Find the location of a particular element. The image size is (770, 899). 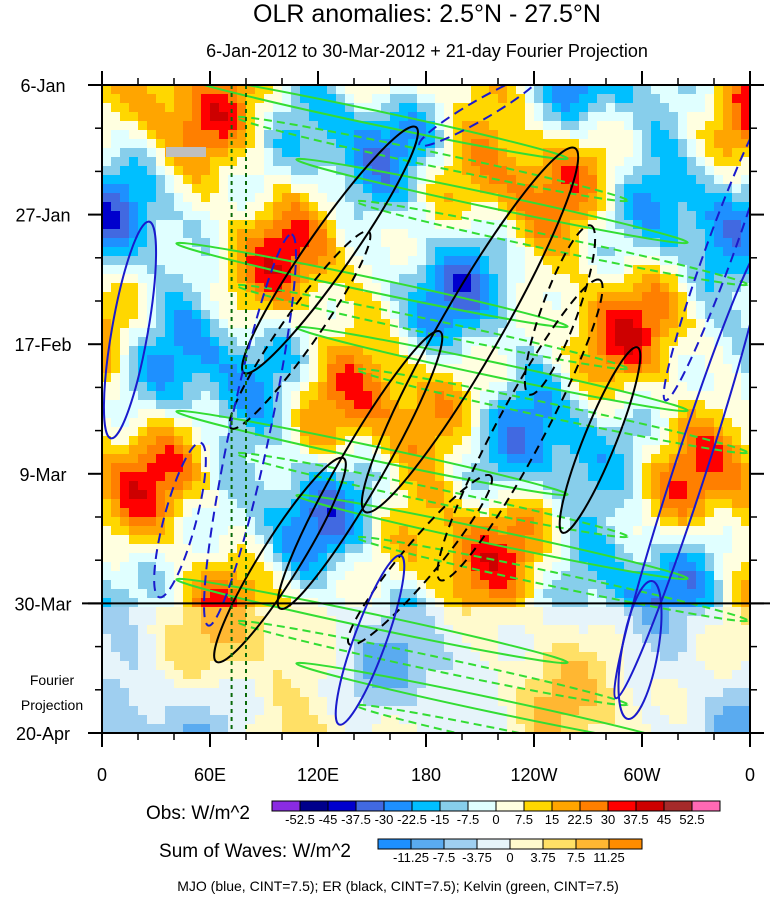

waves-colorbar: -11.25 -7.5 -3.75 0 3.75 7.5 11.25 is located at coordinates (510, 851).